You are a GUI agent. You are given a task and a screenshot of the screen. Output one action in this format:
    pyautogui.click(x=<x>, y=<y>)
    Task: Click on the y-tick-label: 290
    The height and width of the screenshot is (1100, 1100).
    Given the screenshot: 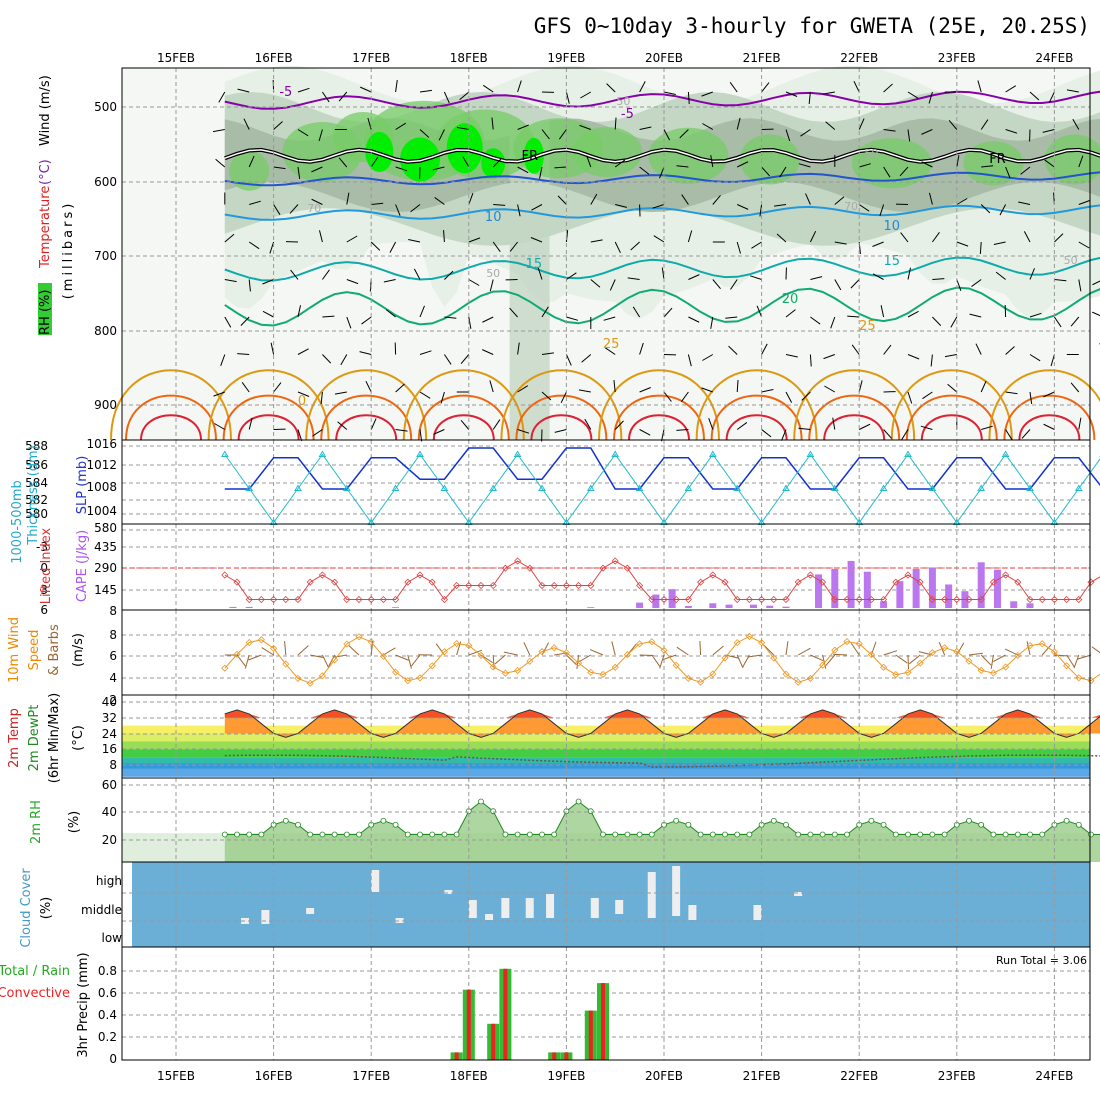 What is the action you would take?
    pyautogui.click(x=105, y=568)
    